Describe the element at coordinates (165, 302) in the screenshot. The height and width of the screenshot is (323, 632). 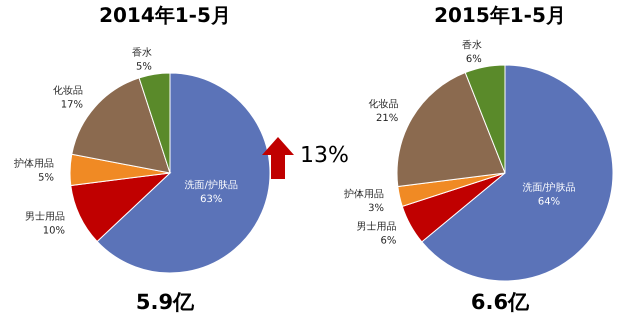
I see `text: 5.9亿` at that location.